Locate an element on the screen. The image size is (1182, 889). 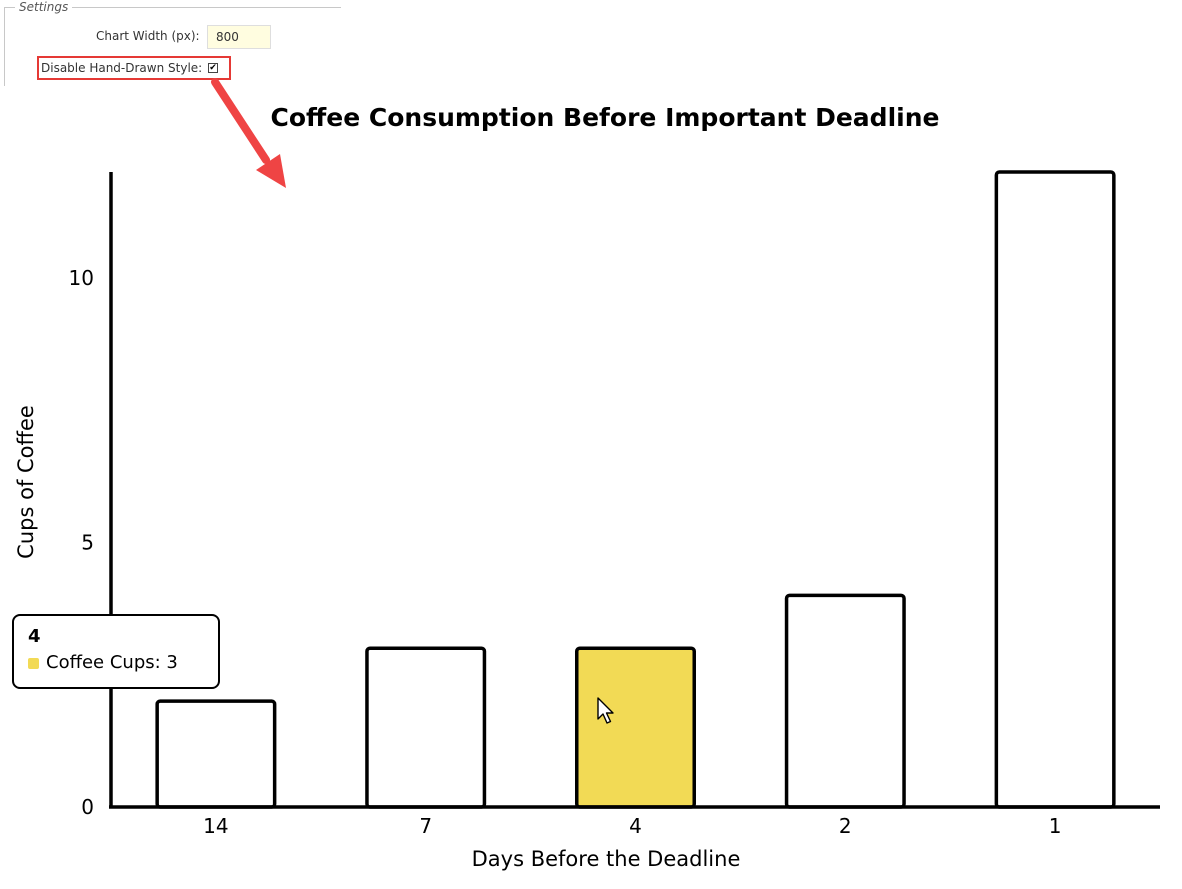
arrow-head is located at coordinates (271, 171).